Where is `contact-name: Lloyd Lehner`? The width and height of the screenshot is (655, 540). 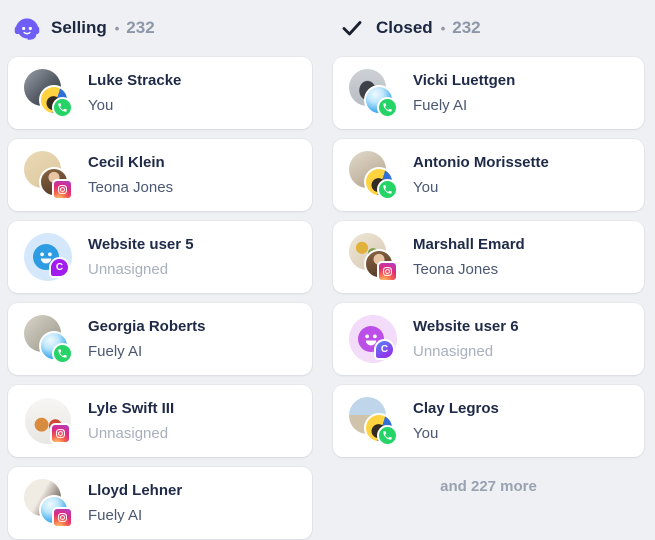
contact-name: Lloyd Lehner is located at coordinates (135, 490).